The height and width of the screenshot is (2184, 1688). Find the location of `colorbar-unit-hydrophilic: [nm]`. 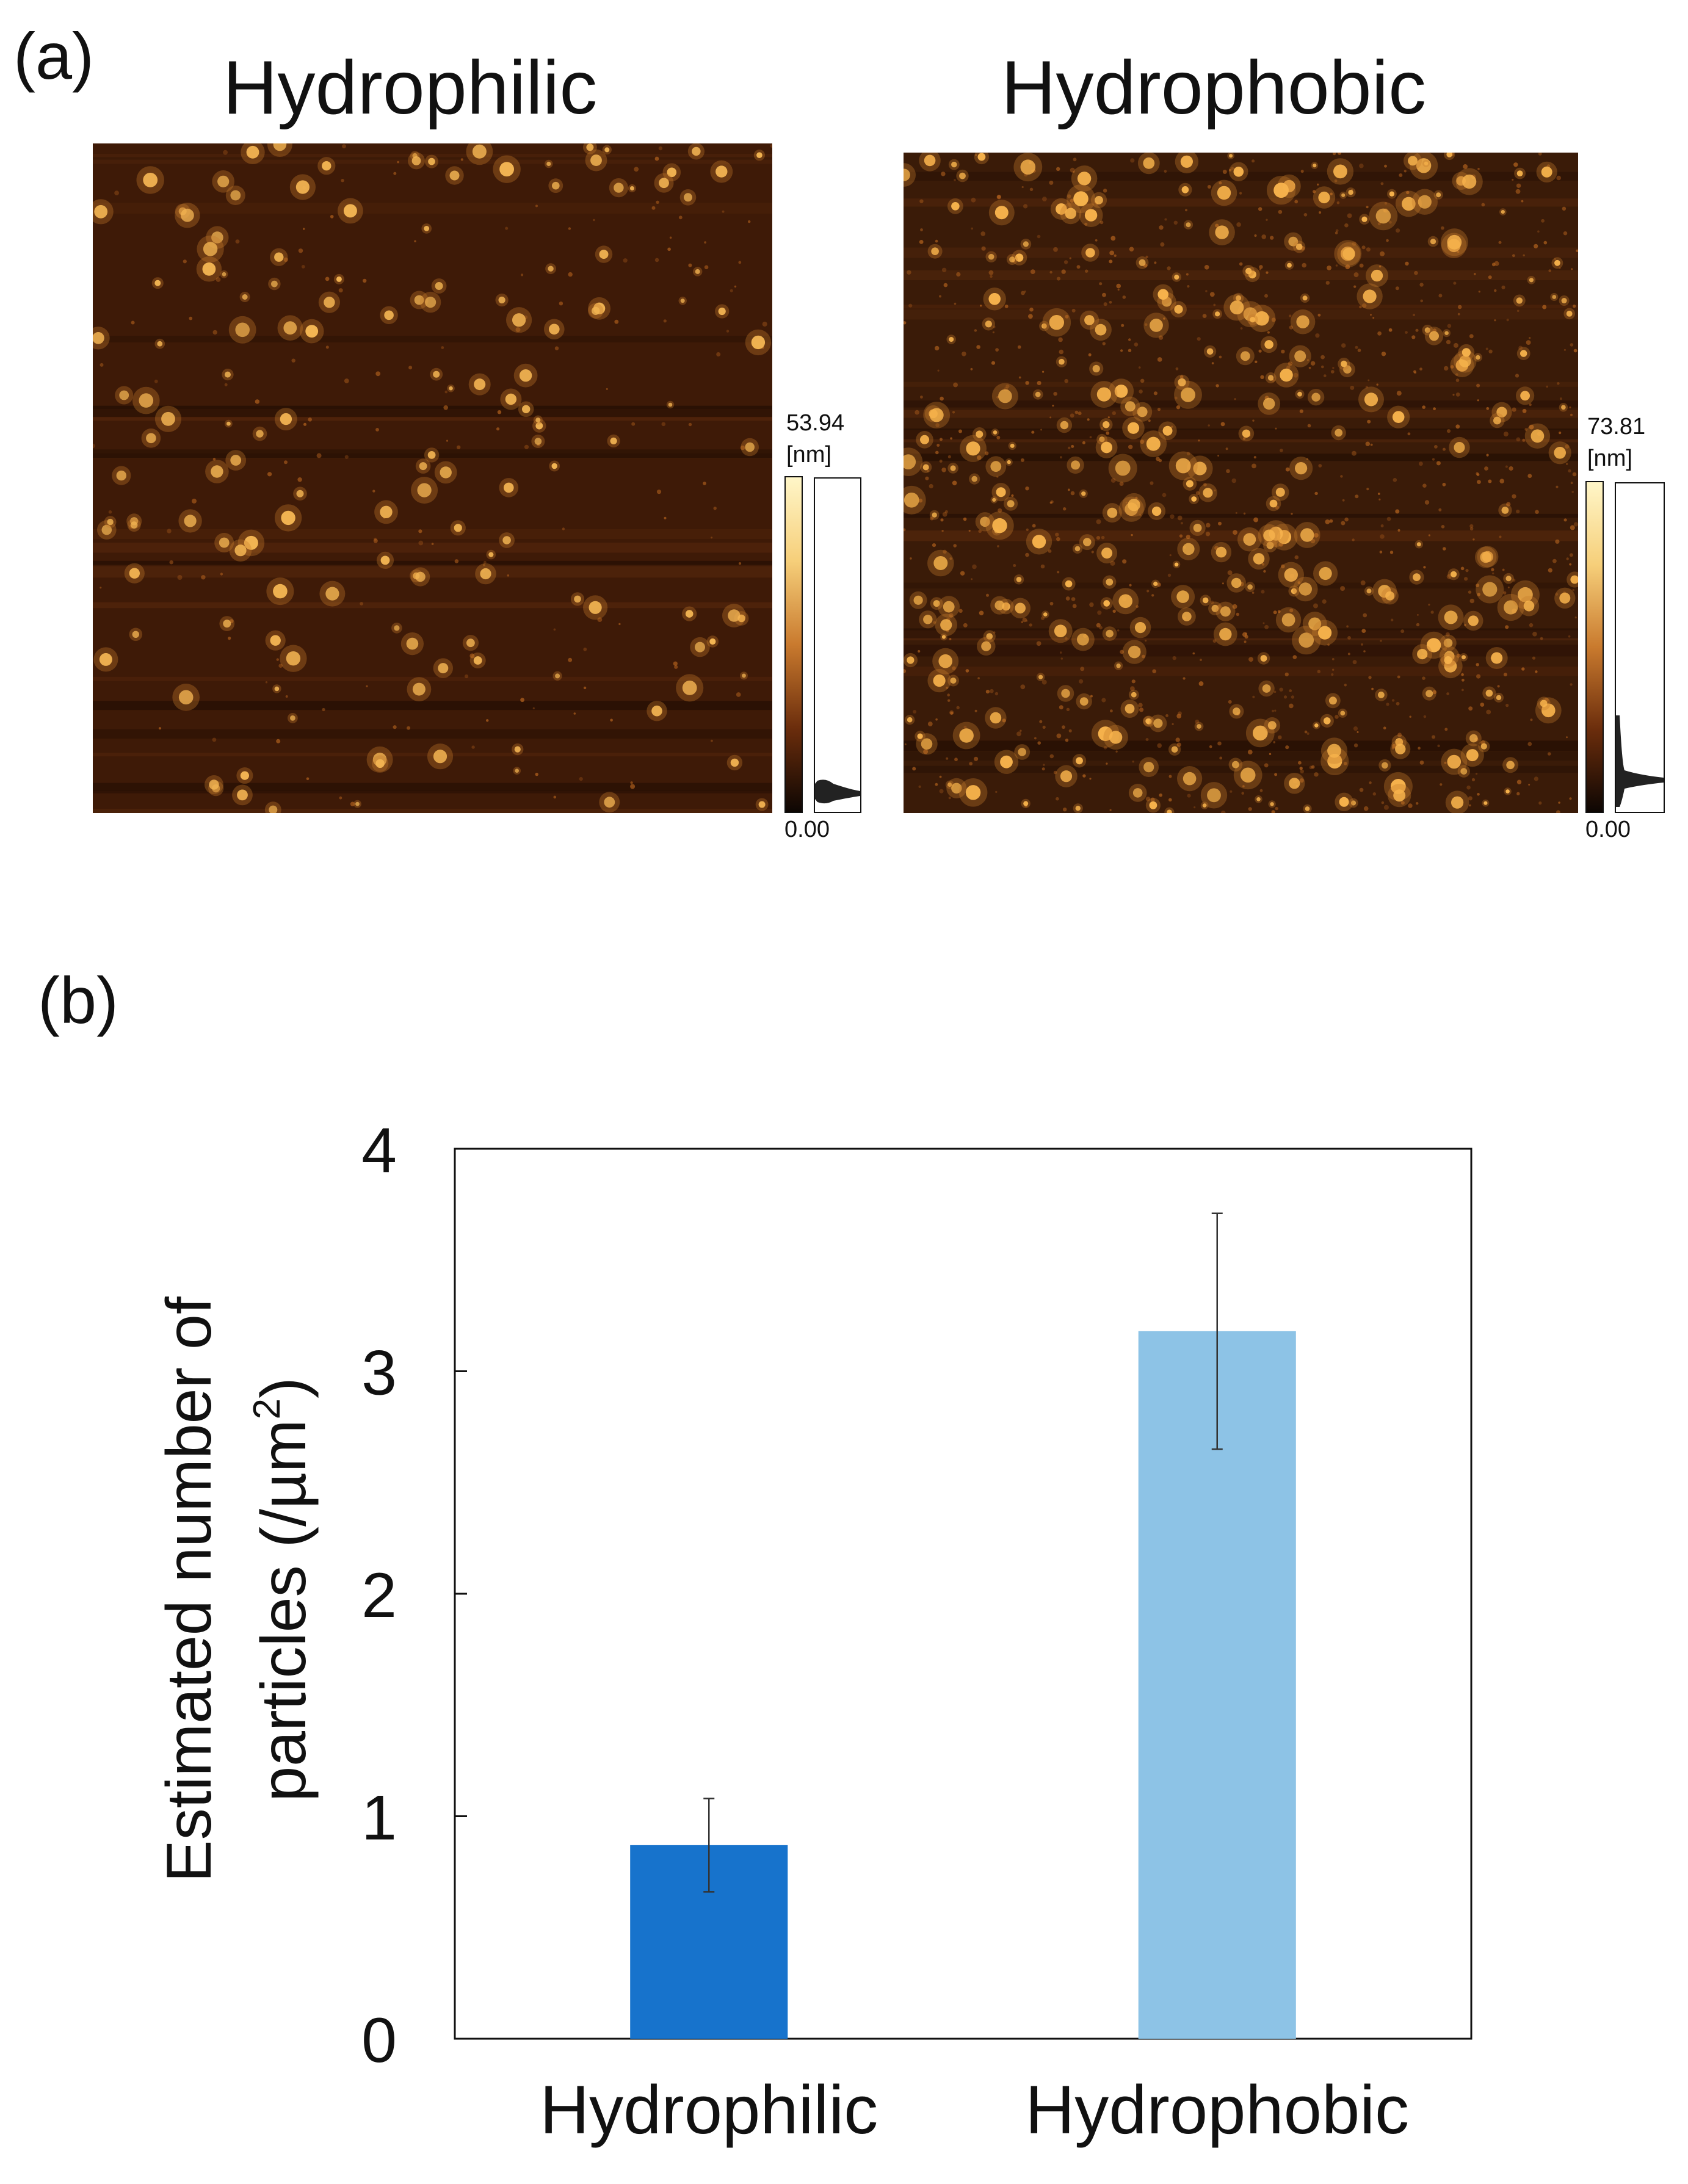

colorbar-unit-hydrophilic: [nm] is located at coordinates (808, 455).